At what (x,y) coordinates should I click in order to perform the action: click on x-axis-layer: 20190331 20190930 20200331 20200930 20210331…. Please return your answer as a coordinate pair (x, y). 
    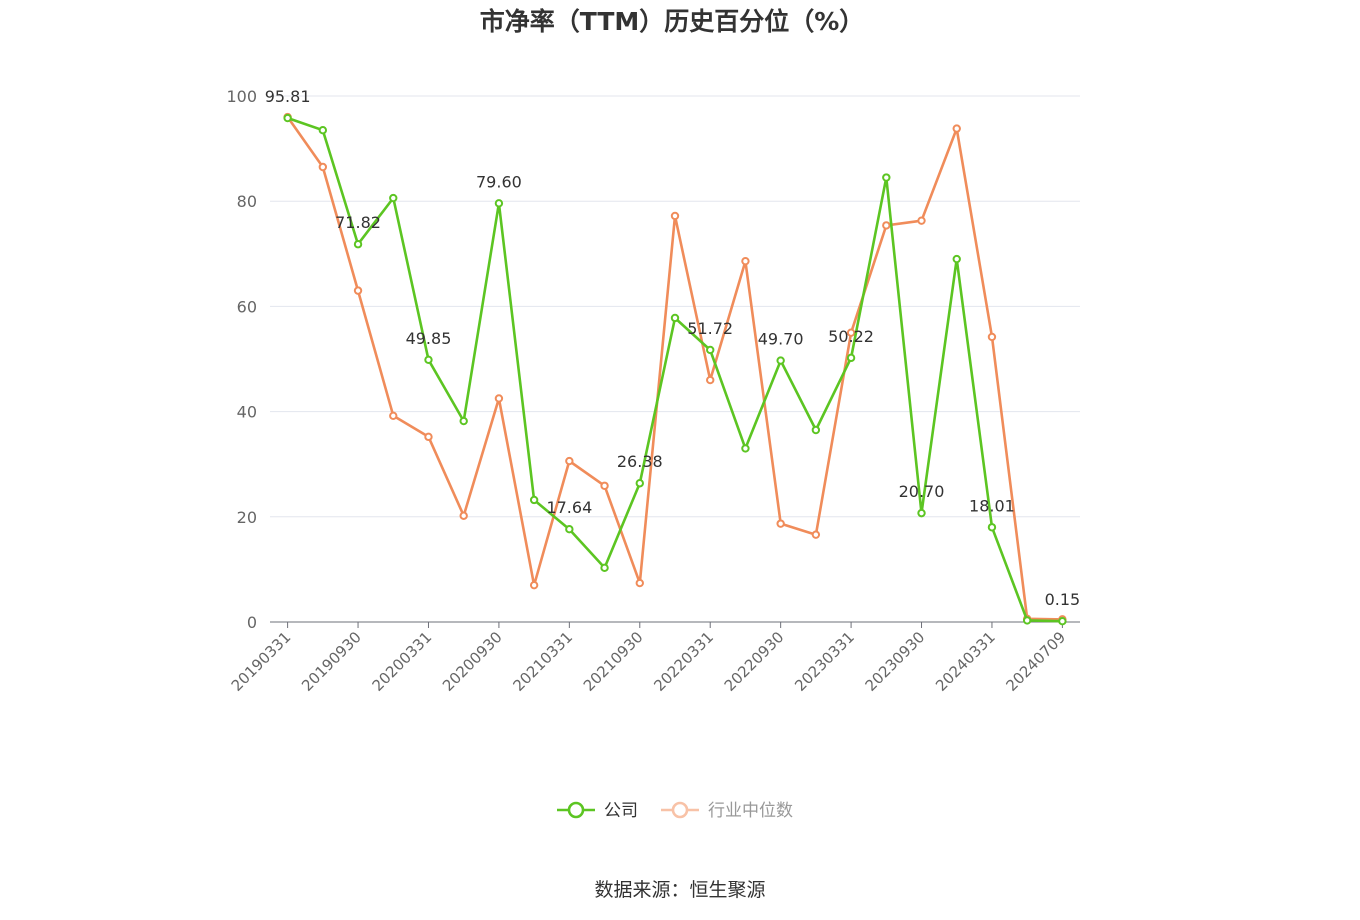
    Looking at the image, I should click on (654, 658).